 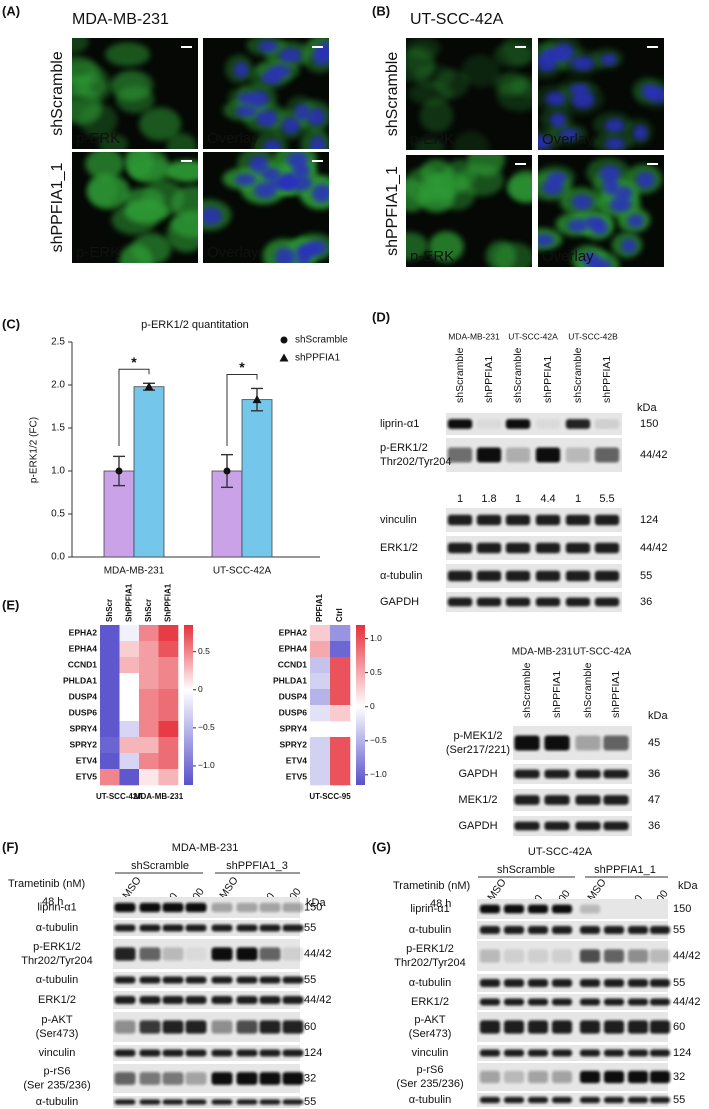 What do you see at coordinates (625, 870) in the screenshot?
I see `group-label: shPPFIA1_1` at bounding box center [625, 870].